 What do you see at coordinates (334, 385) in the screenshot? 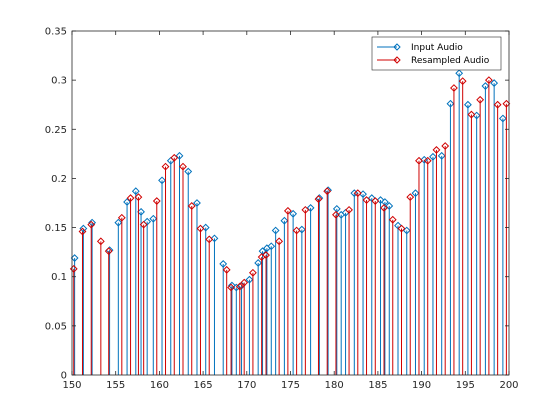
I see `x-tick-label: 180` at bounding box center [334, 385].